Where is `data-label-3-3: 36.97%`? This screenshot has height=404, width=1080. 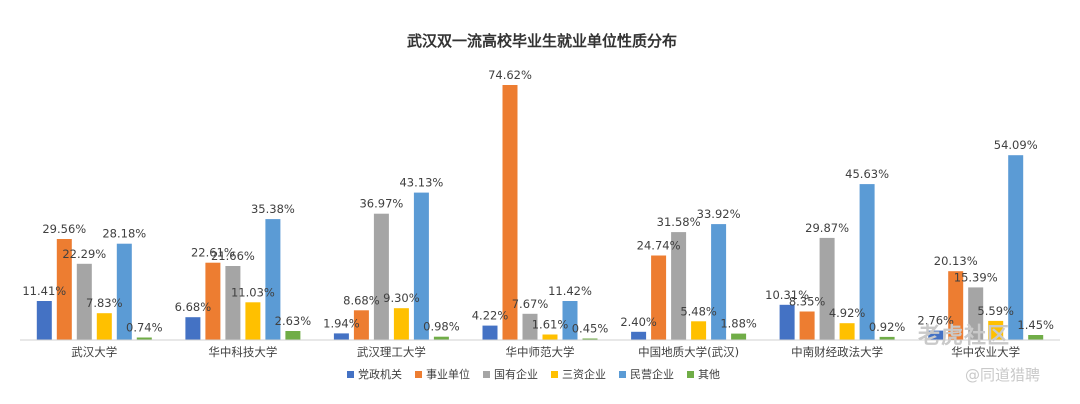 data-label-3-3: 36.97% is located at coordinates (381, 204).